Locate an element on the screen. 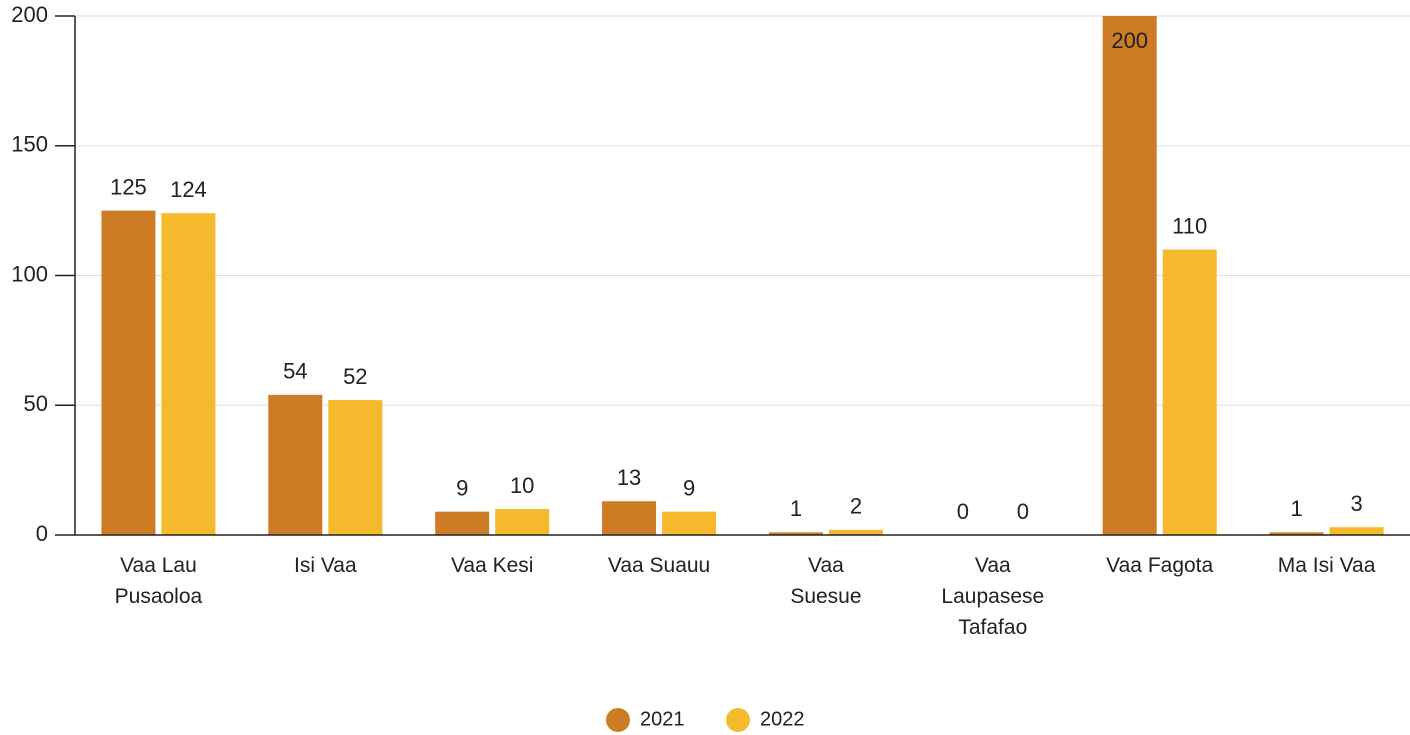  x-tick-label: Vaa Suesue is located at coordinates (826, 581).